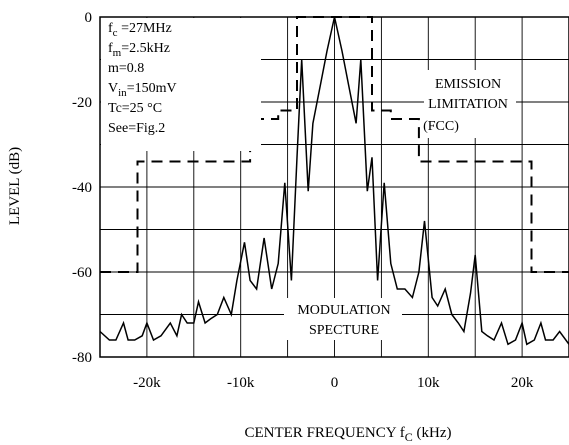 The height and width of the screenshot is (445, 569). Describe the element at coordinates (335, 383) in the screenshot. I see `x-tick-label: 0` at that location.